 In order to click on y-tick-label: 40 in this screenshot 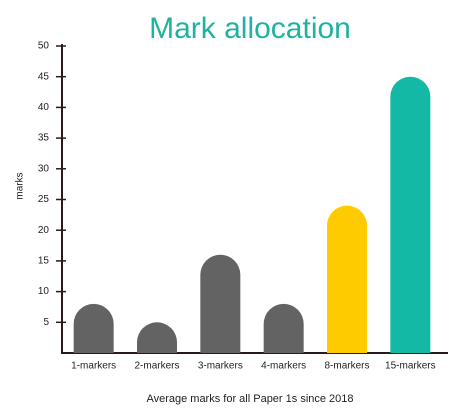, I will do `click(44, 107)`.